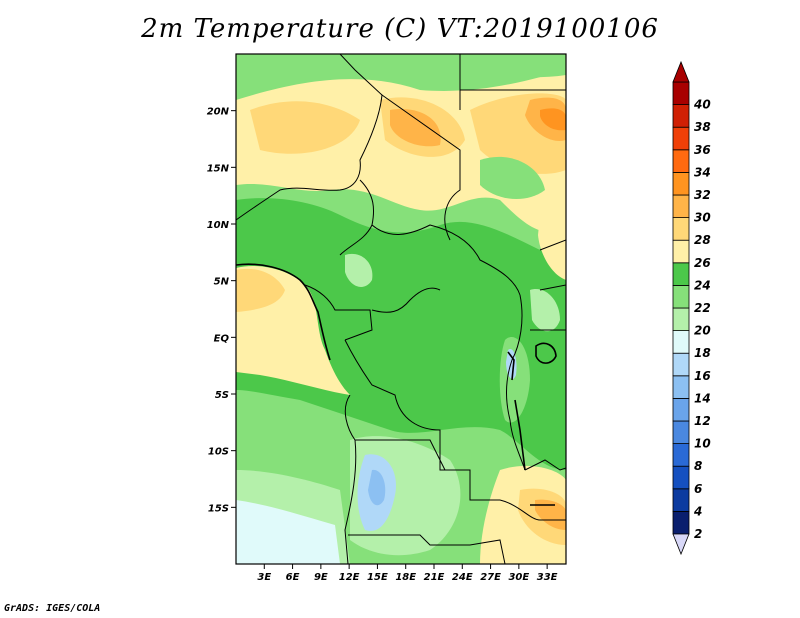 The height and width of the screenshot is (618, 800). I want to click on colorbar-label: 40, so click(702, 105).